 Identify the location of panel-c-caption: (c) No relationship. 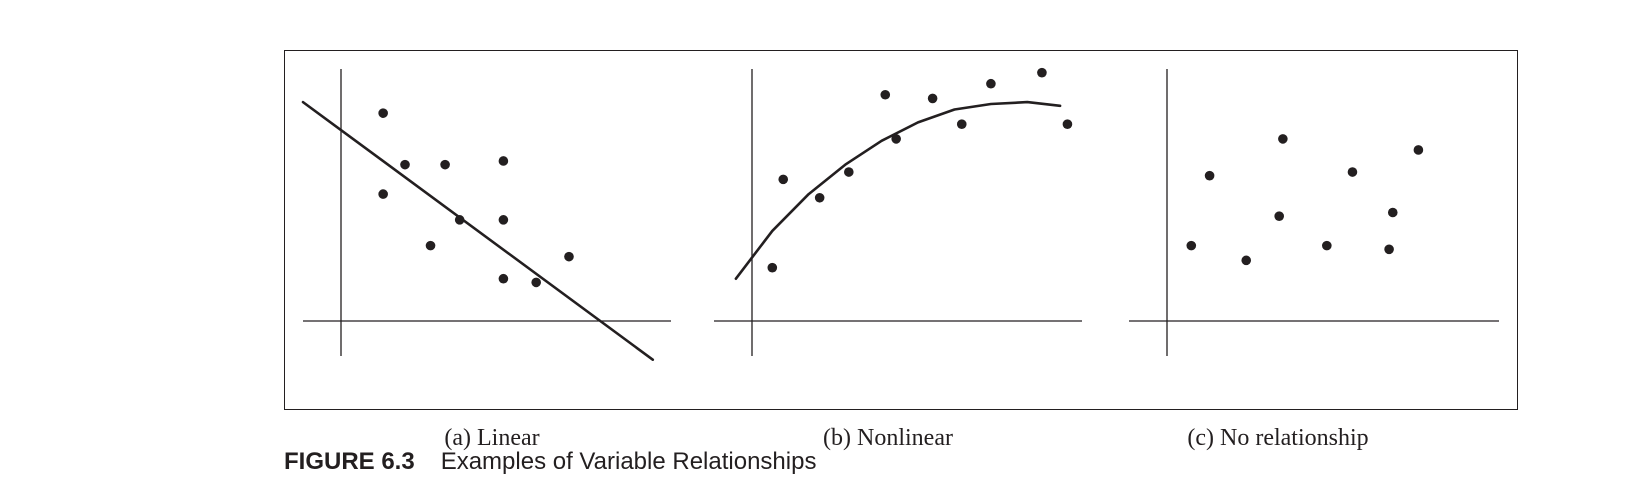
(1278, 438).